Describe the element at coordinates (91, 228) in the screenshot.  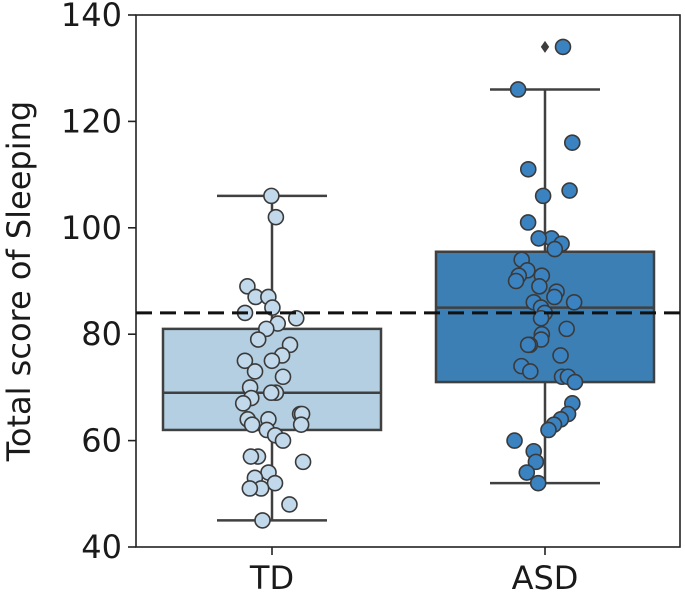
I see `y-tick-label: 100` at that location.